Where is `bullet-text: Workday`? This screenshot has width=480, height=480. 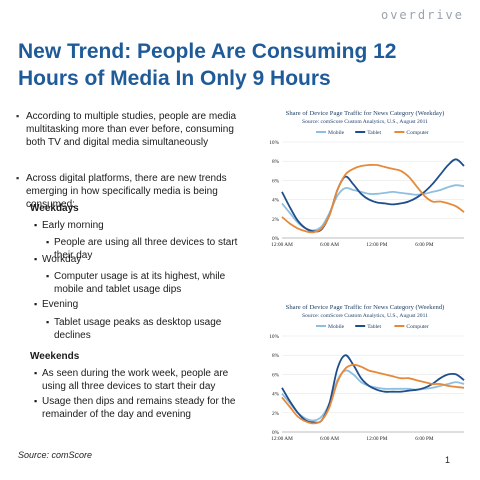 bullet-text: Workday is located at coordinates (62, 259).